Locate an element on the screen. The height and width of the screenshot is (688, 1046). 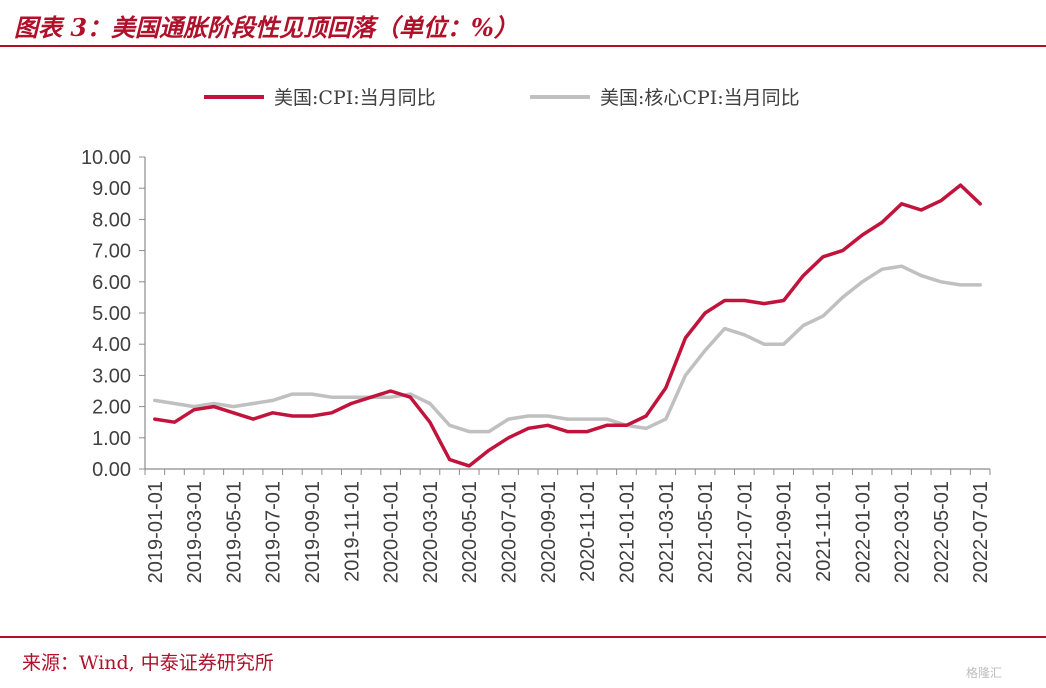
x-tick-label: 2019-07-01 is located at coordinates (274, 532).